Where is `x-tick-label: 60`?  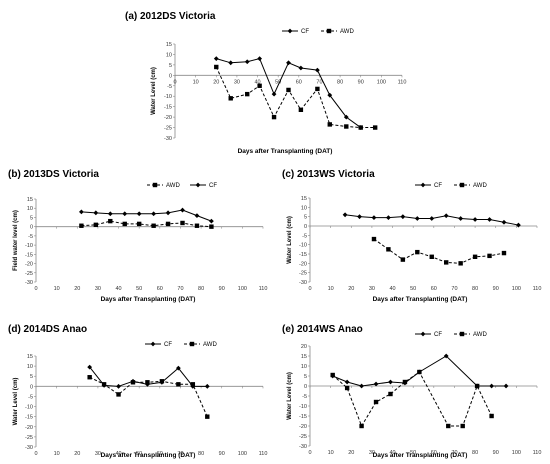 x-tick-label: 60 is located at coordinates (160, 289).